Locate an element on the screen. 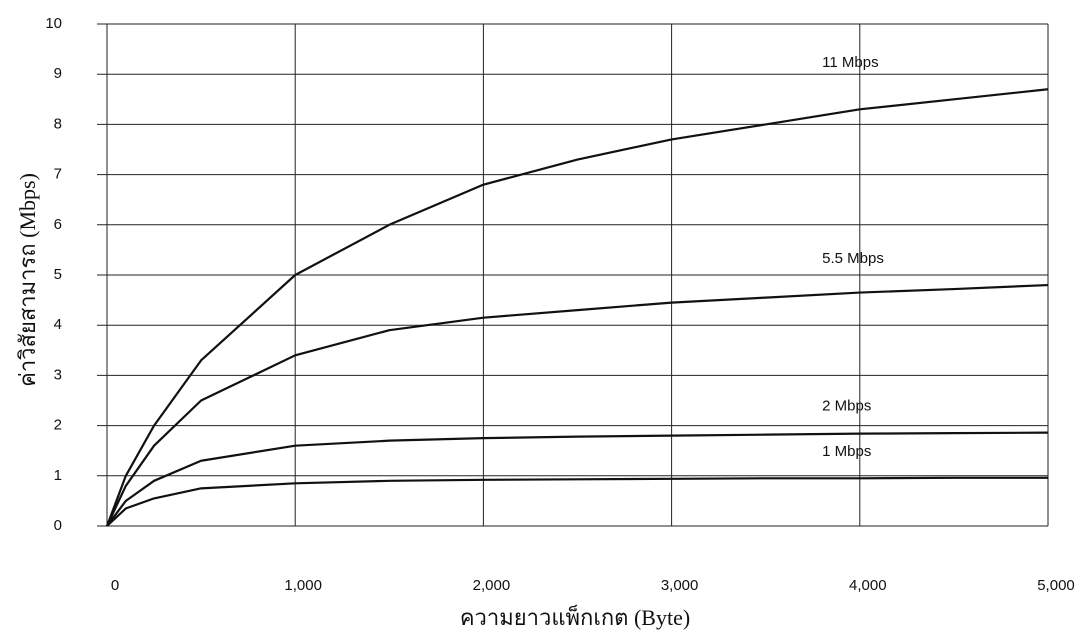  y-tick-label: 8 is located at coordinates (58, 123).